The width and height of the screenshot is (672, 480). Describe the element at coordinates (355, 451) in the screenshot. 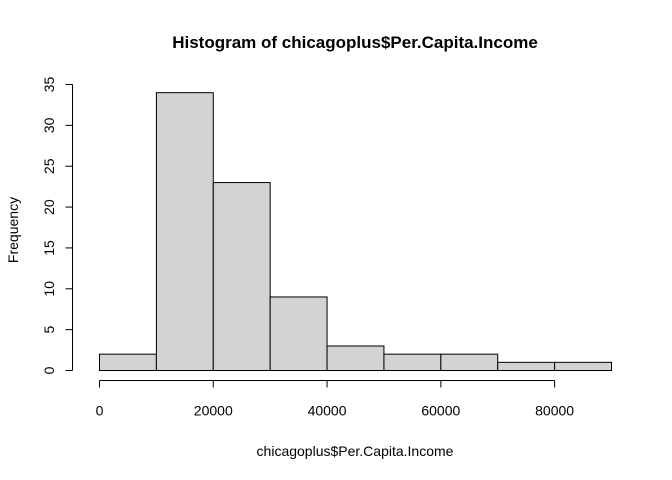

I see `x-axis-label: chicagoplus$Per.Capita.Income` at that location.